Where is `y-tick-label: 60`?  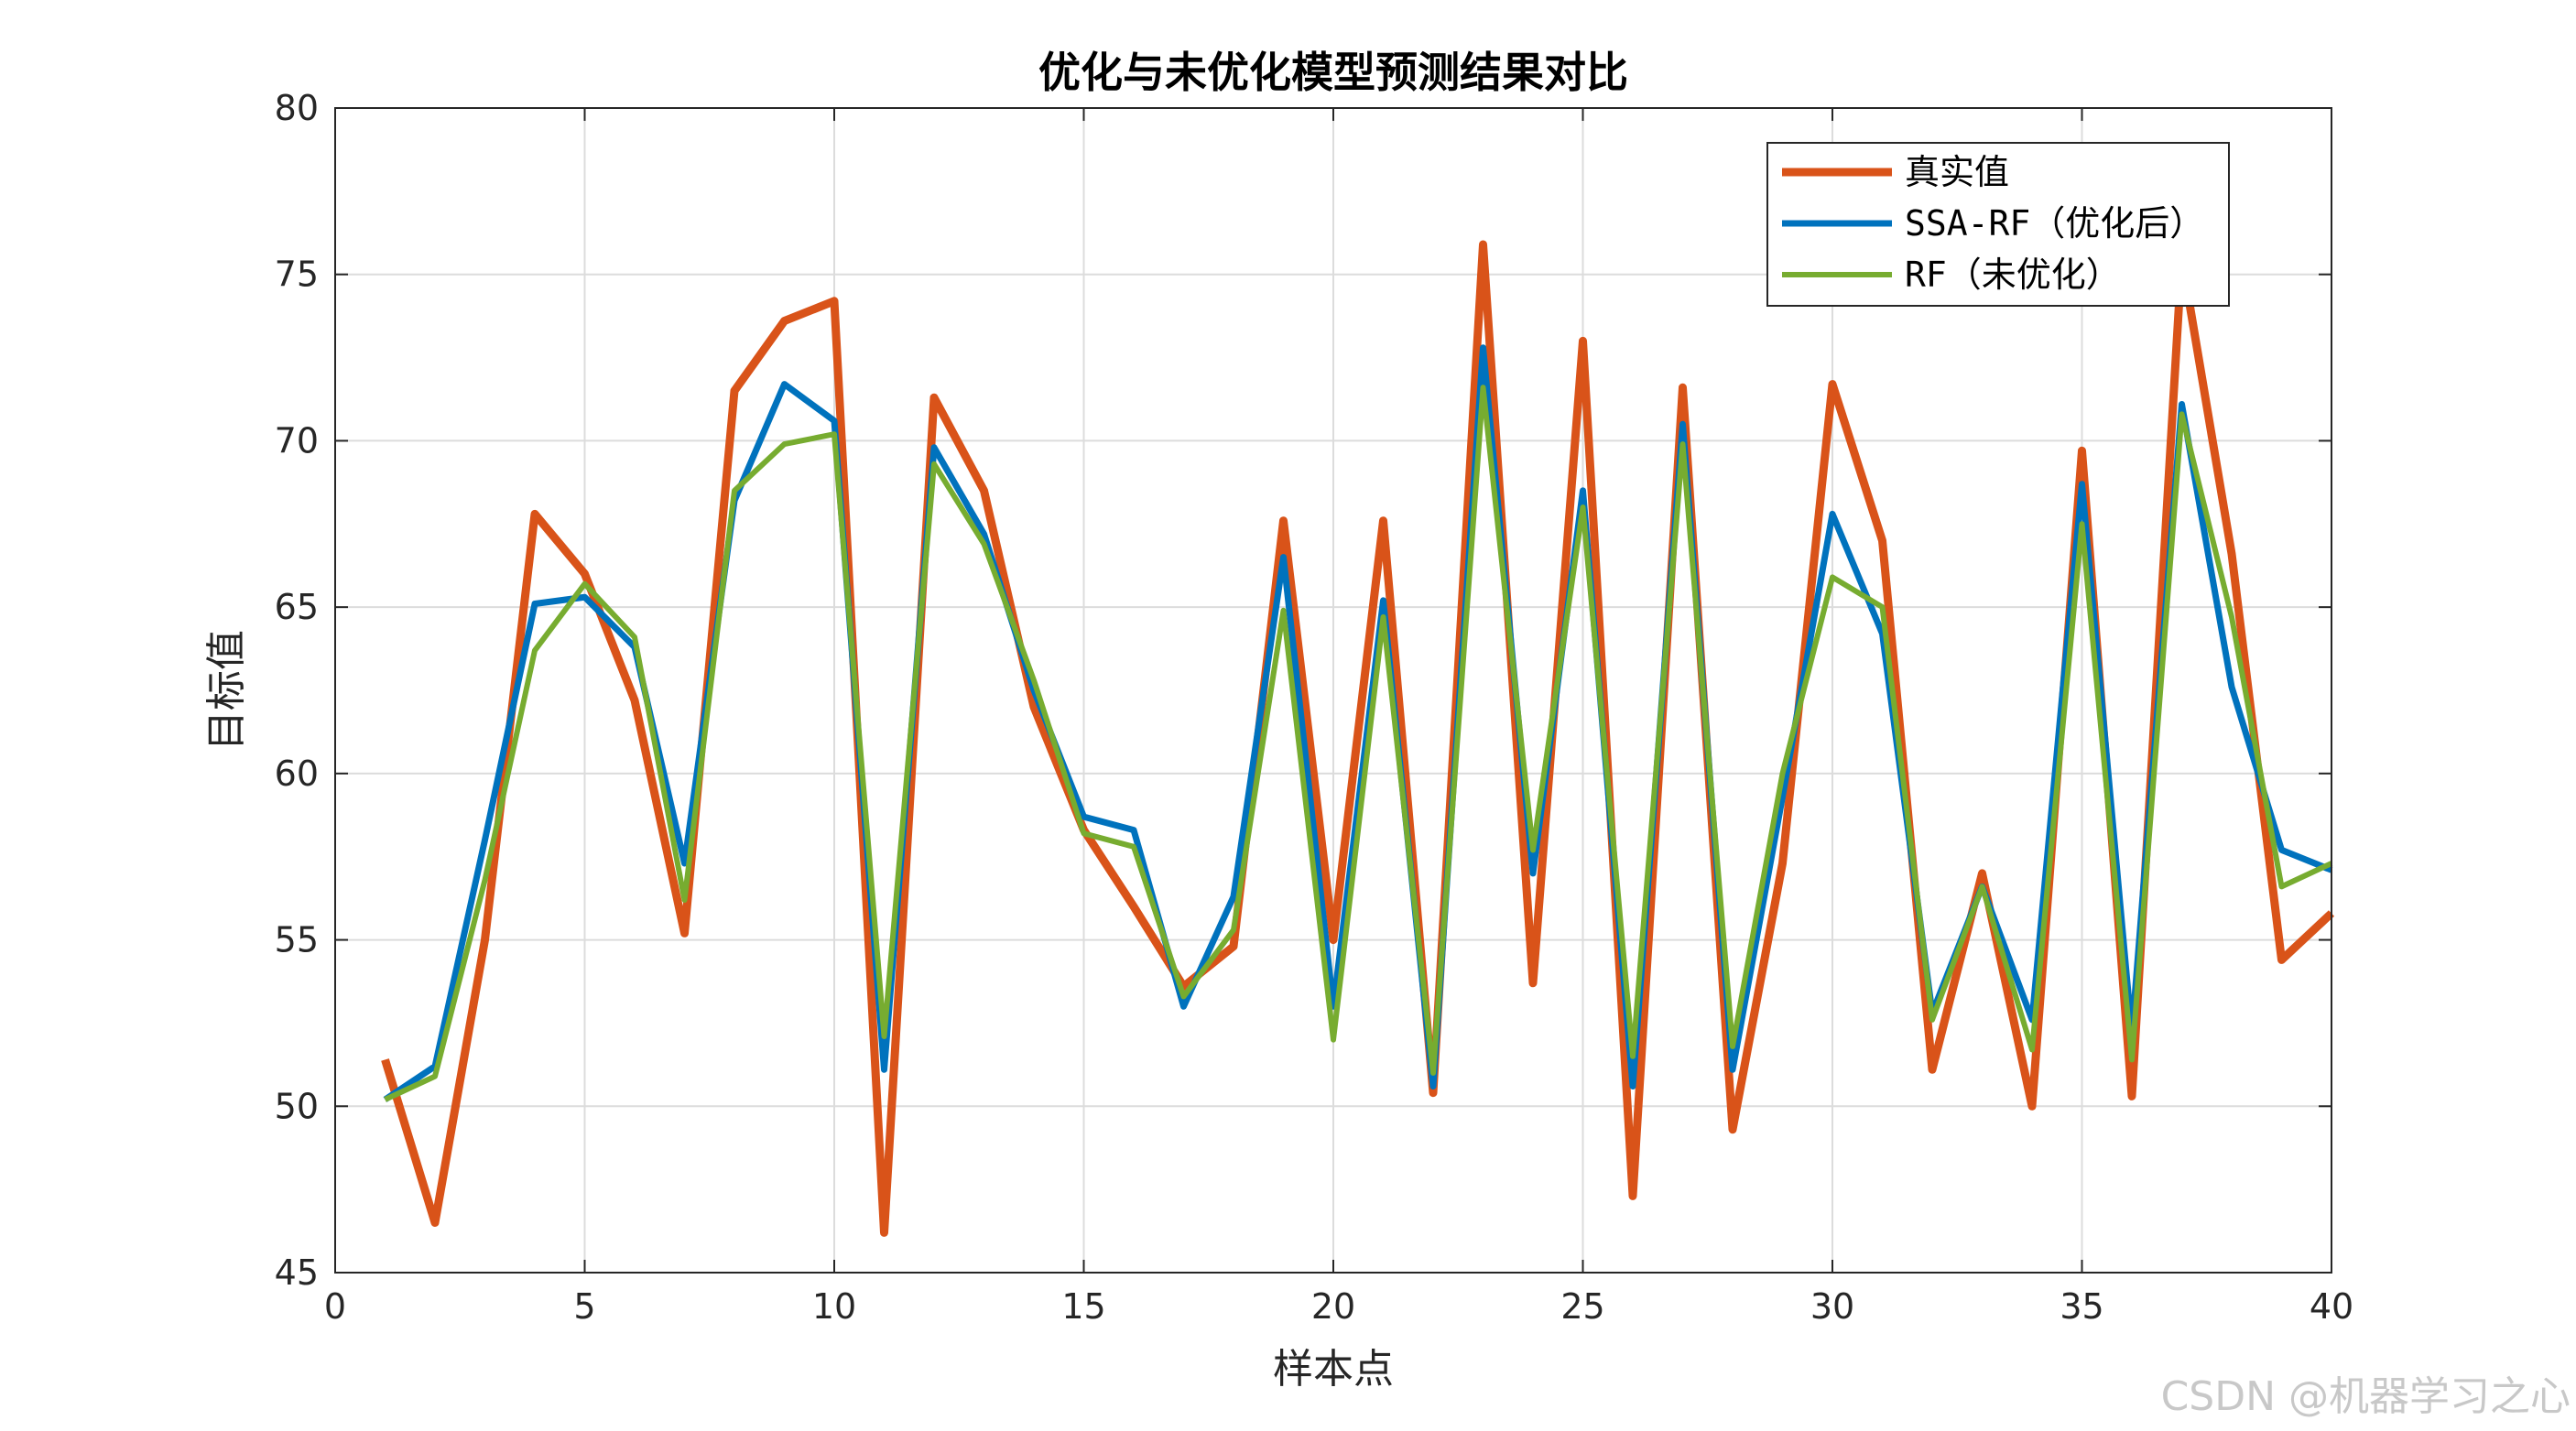 y-tick-label: 60 is located at coordinates (297, 774).